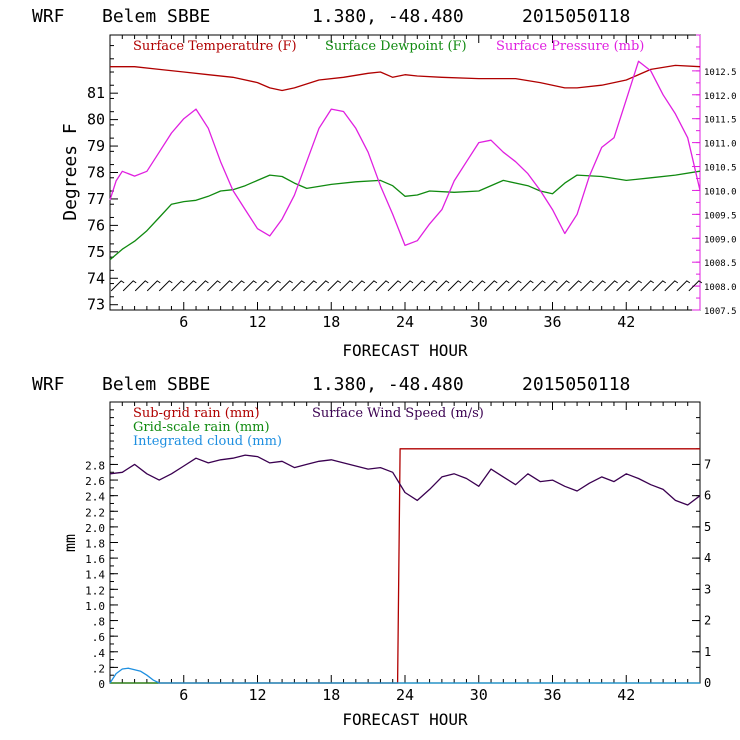  Describe the element at coordinates (48, 16) in the screenshot. I see `panel1-model: WRF` at that location.